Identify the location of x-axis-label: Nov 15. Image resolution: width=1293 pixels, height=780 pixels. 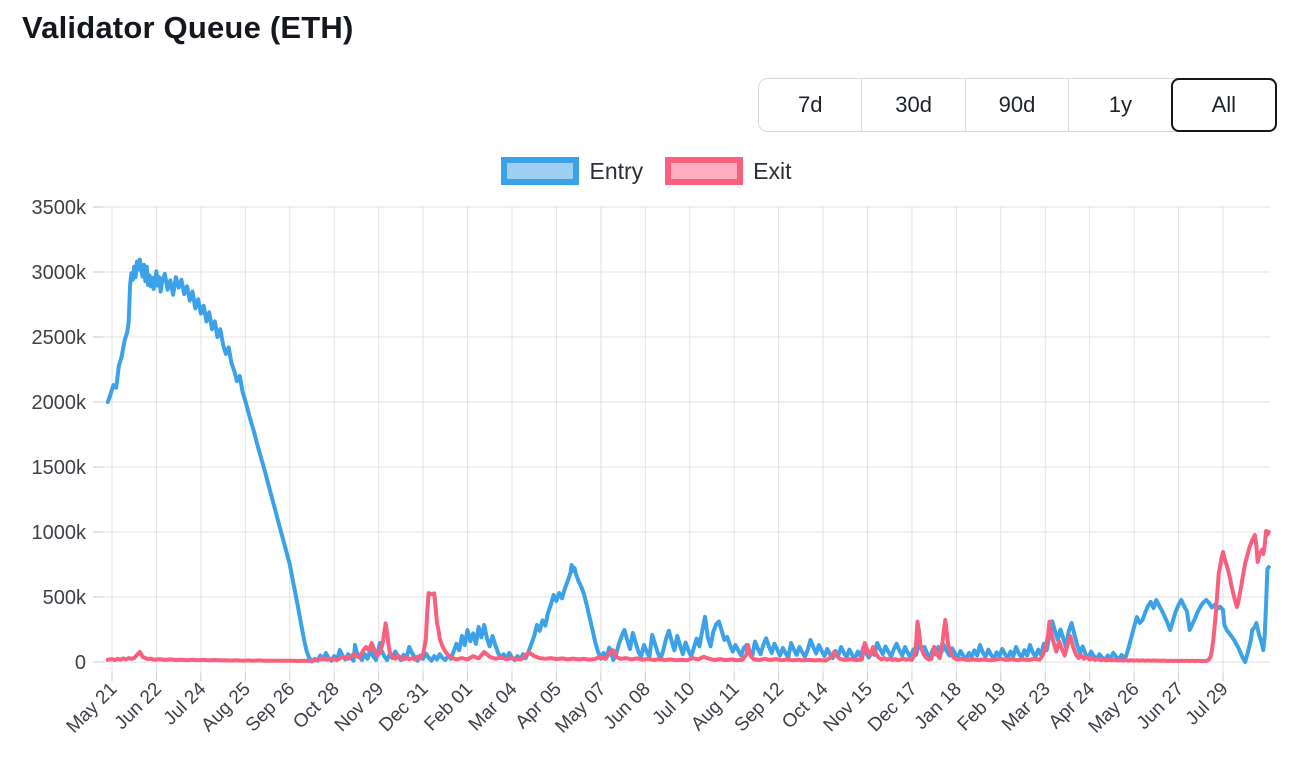
(848, 707).